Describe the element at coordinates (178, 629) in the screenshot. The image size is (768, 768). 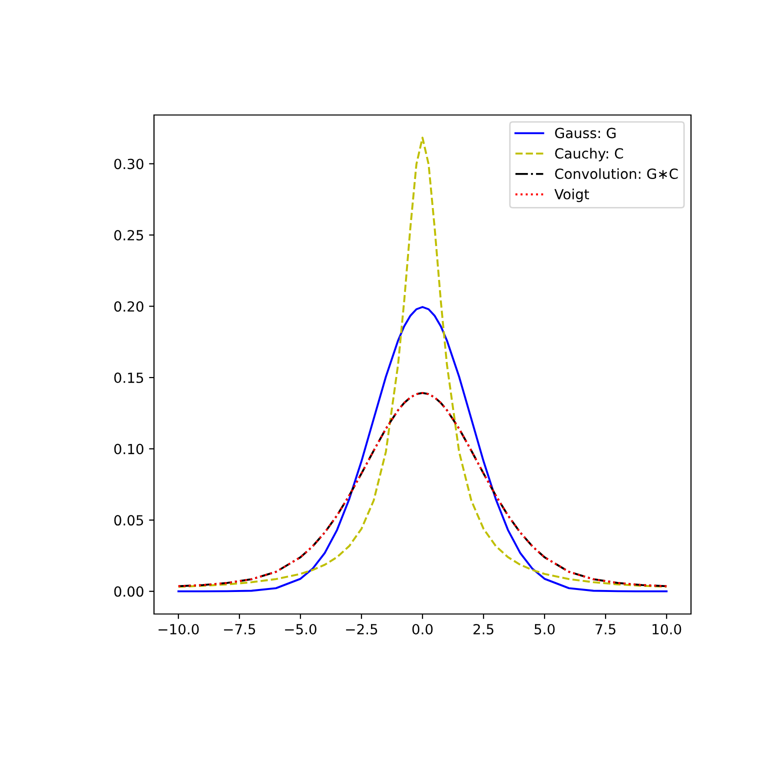
I see `x-tick-label: −10.0` at that location.